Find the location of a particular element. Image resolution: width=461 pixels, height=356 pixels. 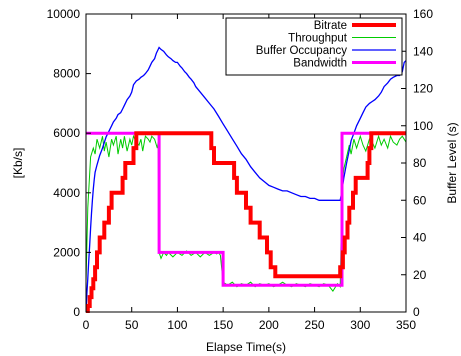

x-tick-label: 200 is located at coordinates (269, 325).